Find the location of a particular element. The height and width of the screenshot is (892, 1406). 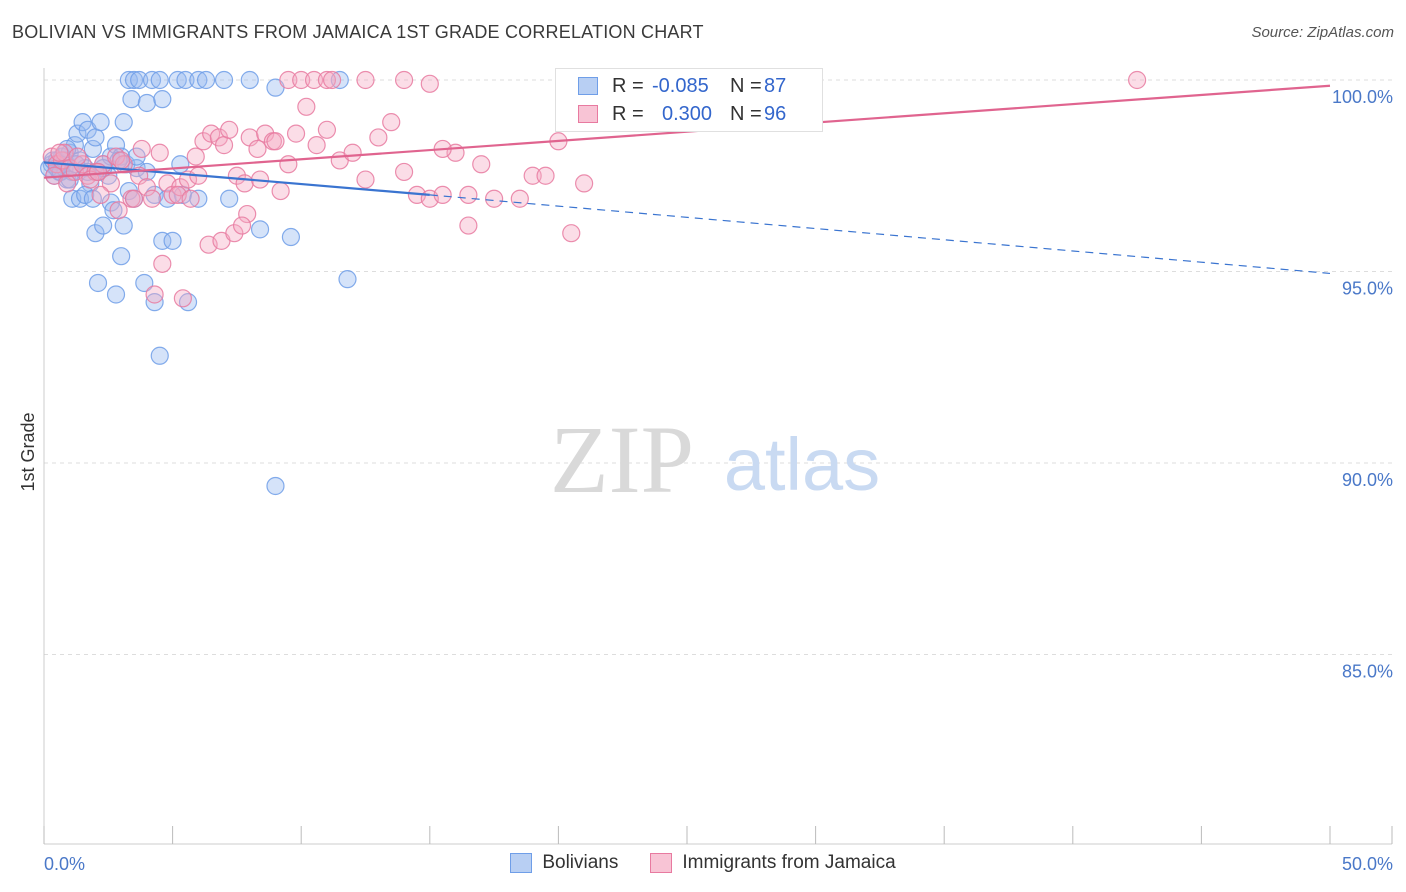

y-tick-labels: 100.0% 95.0% 90.0% 85.0% is located at coordinates (1362, 384).